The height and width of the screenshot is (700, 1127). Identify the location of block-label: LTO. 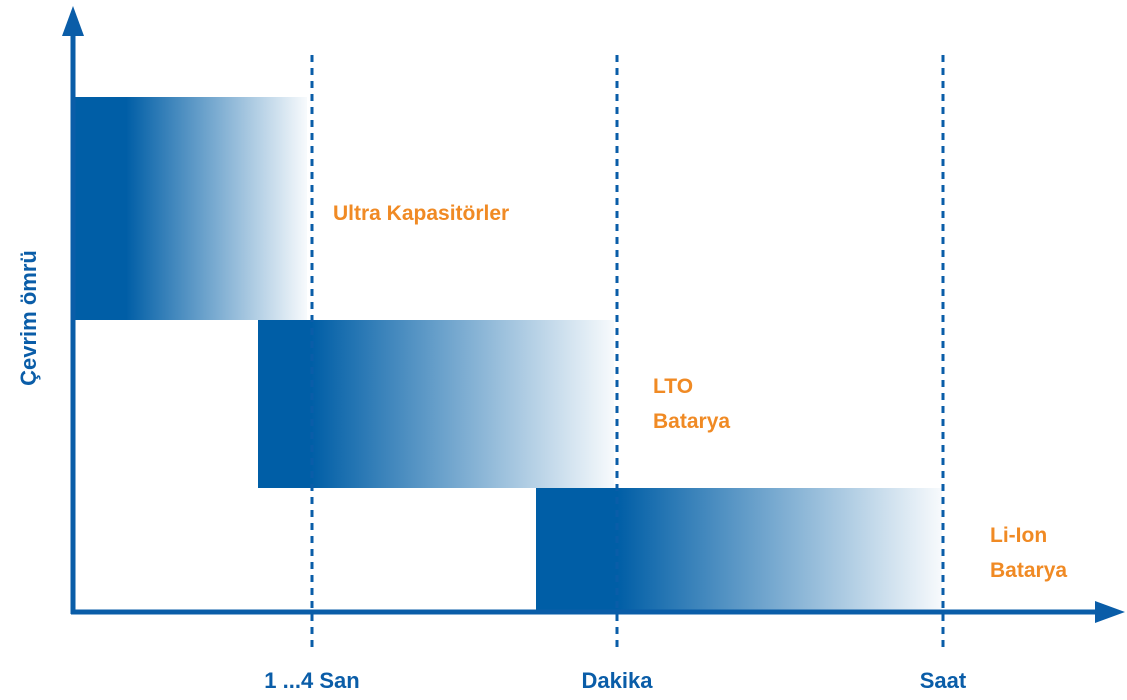
(673, 386).